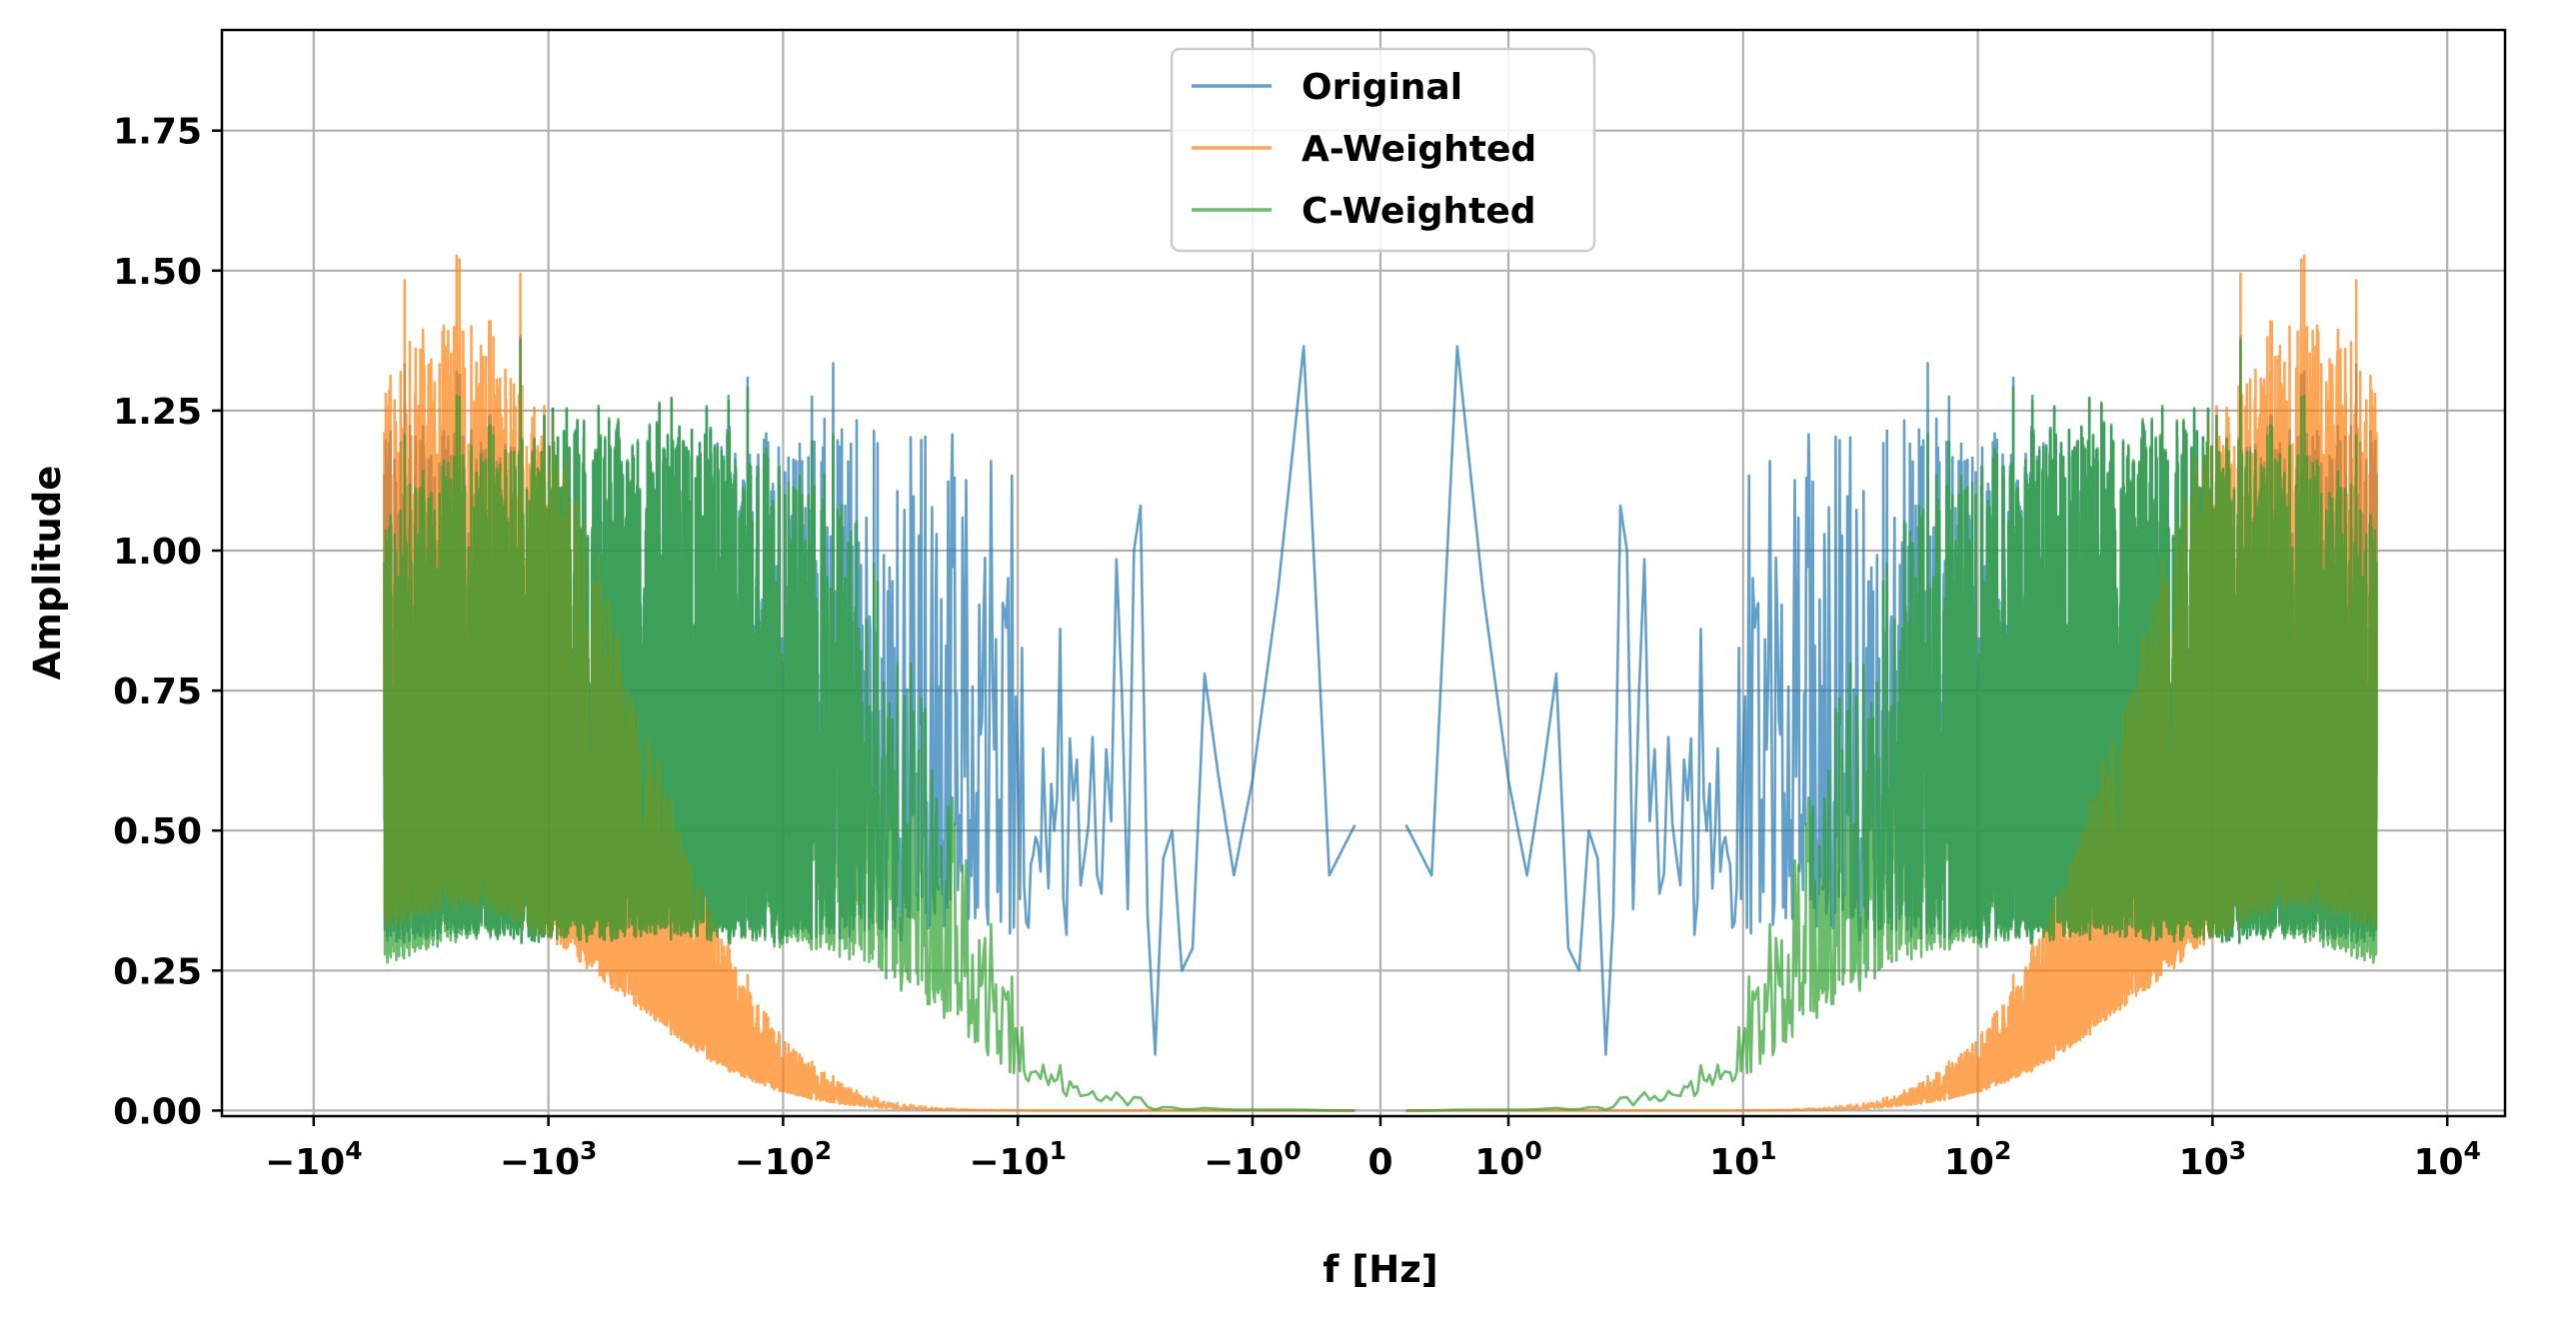 The width and height of the screenshot is (2576, 1321). I want to click on x-tick-label: −101, so click(1018, 1159).